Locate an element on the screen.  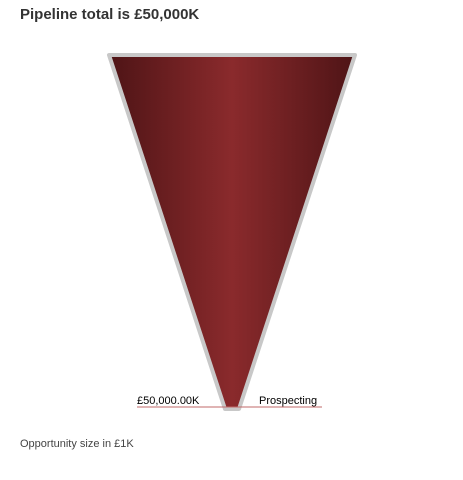
chart-title: Pipeline total is £50,000K is located at coordinates (110, 14).